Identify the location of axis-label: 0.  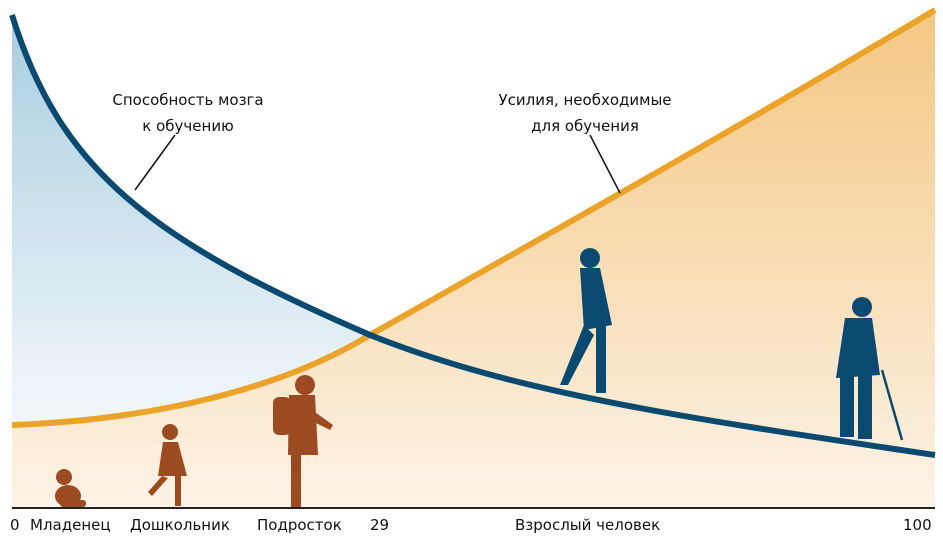
(15, 525).